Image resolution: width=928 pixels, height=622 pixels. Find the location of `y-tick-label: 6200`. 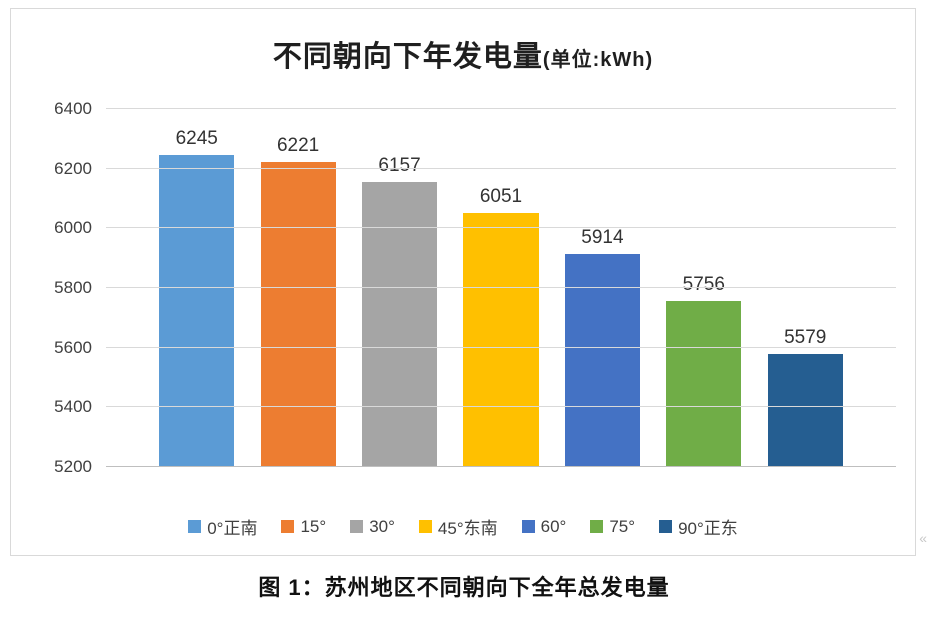

y-tick-label: 6200 is located at coordinates (73, 168).